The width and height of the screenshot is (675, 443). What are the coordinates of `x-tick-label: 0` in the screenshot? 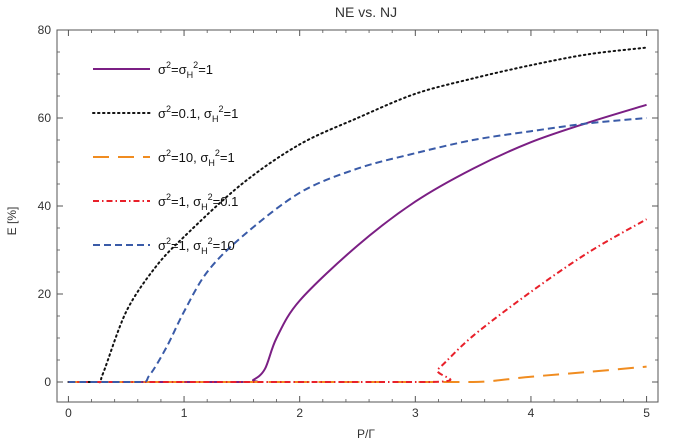 It's located at (68, 413).